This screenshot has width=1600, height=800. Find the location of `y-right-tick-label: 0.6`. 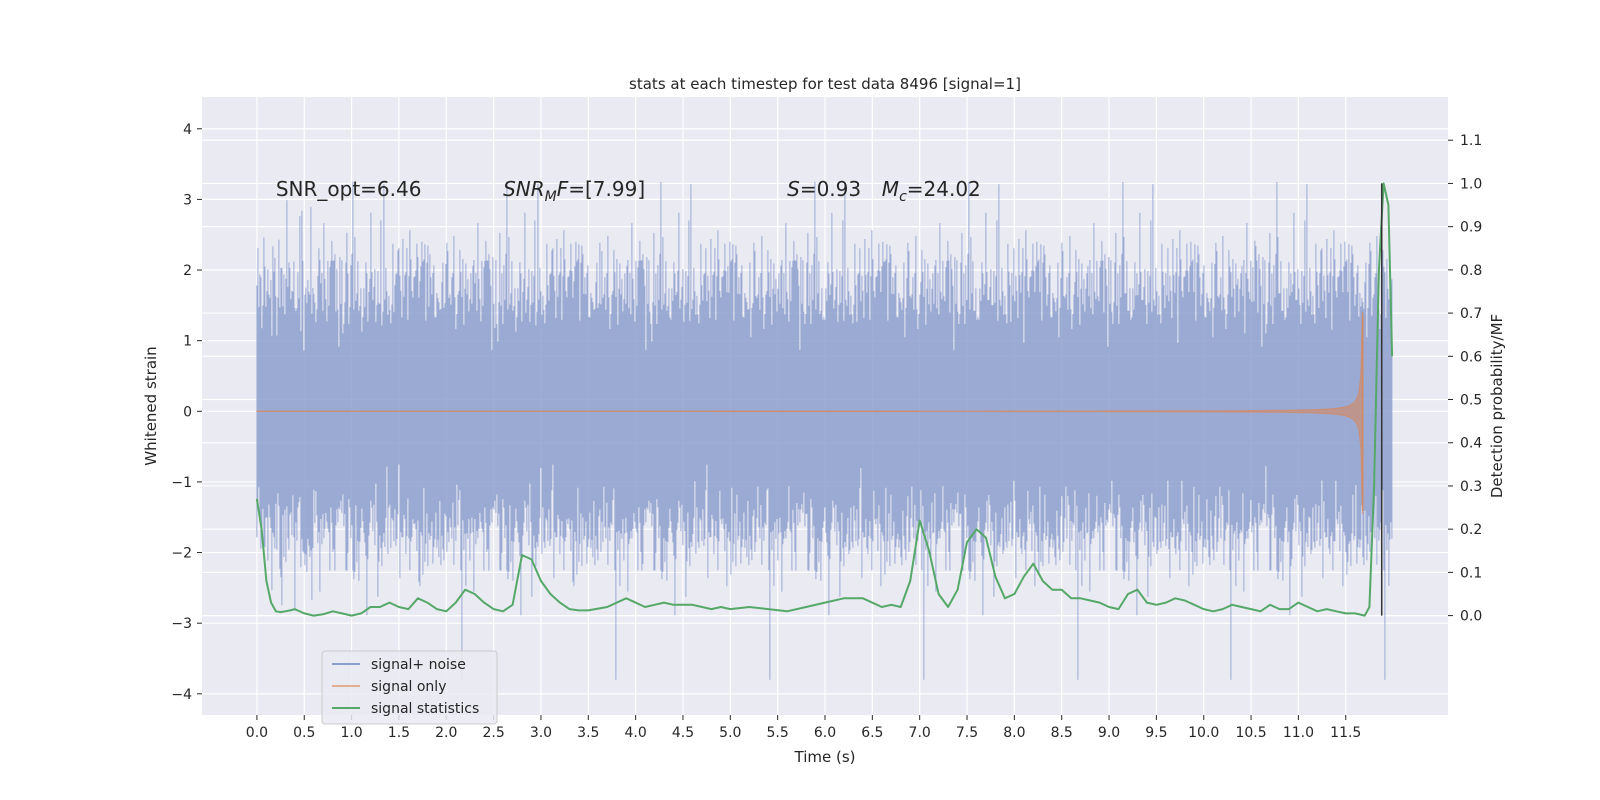

y-right-tick-label: 0.6 is located at coordinates (1471, 357).